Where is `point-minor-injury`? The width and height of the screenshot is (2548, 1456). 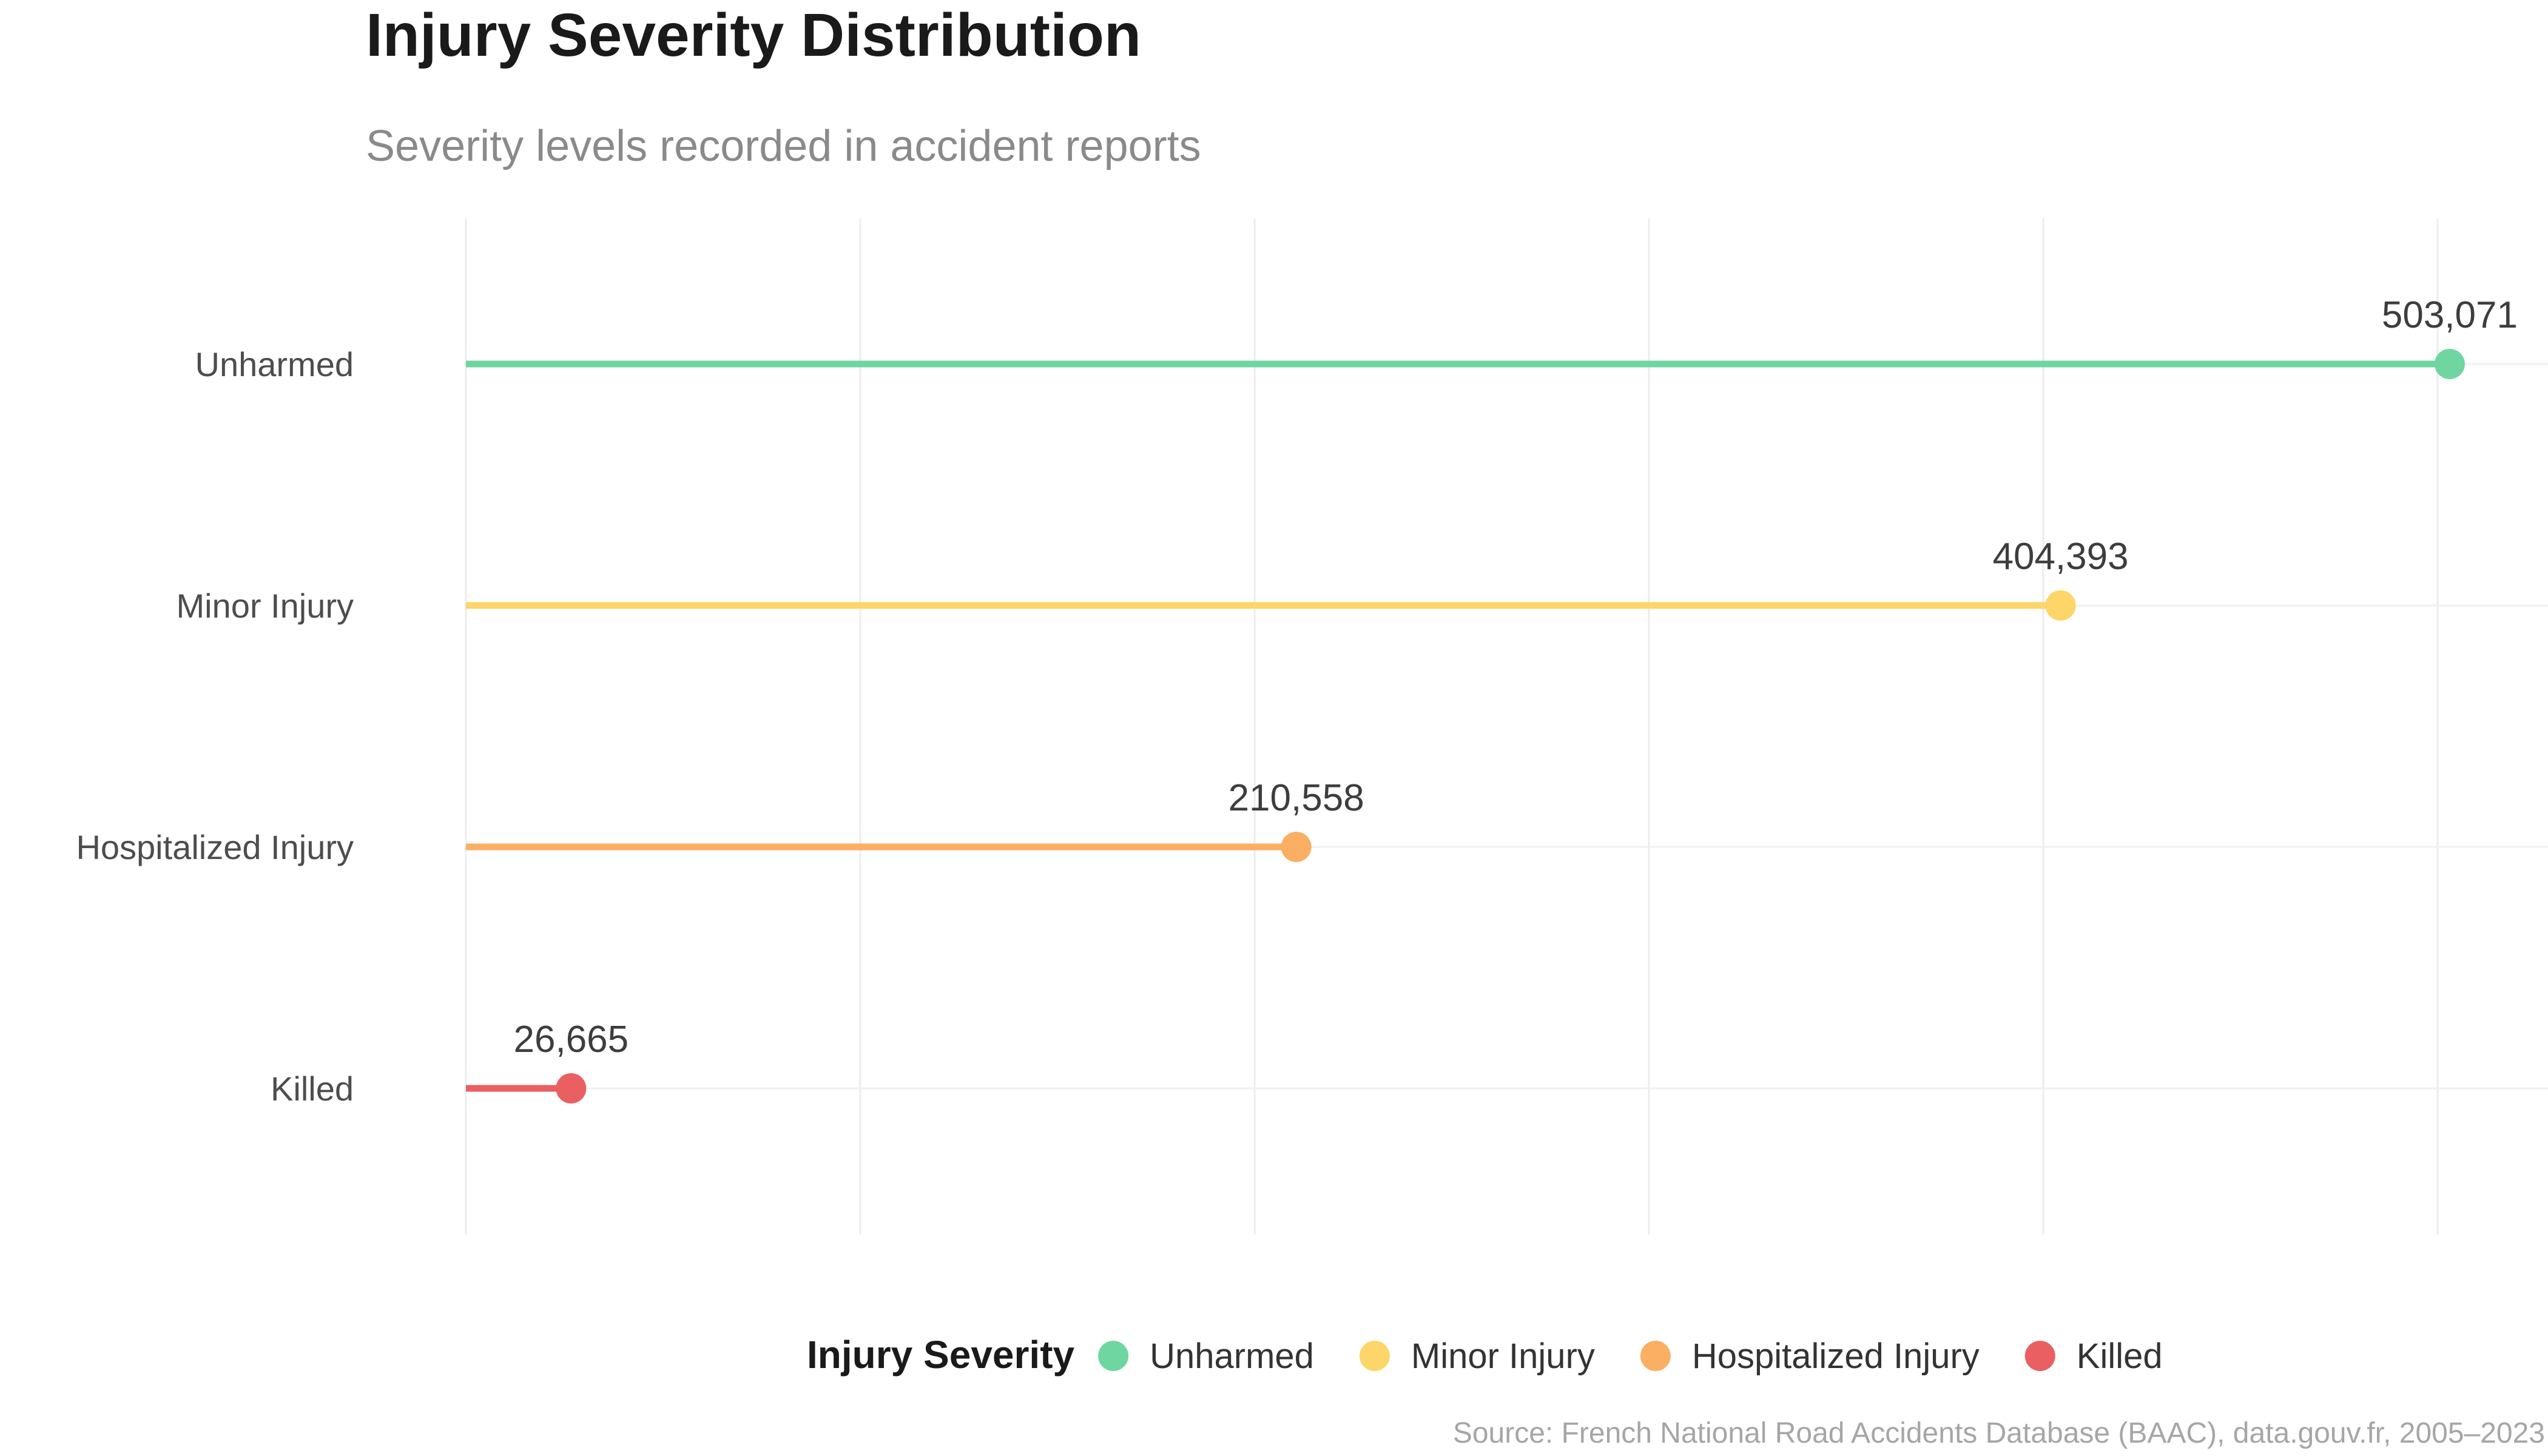
point-minor-injury is located at coordinates (2060, 605).